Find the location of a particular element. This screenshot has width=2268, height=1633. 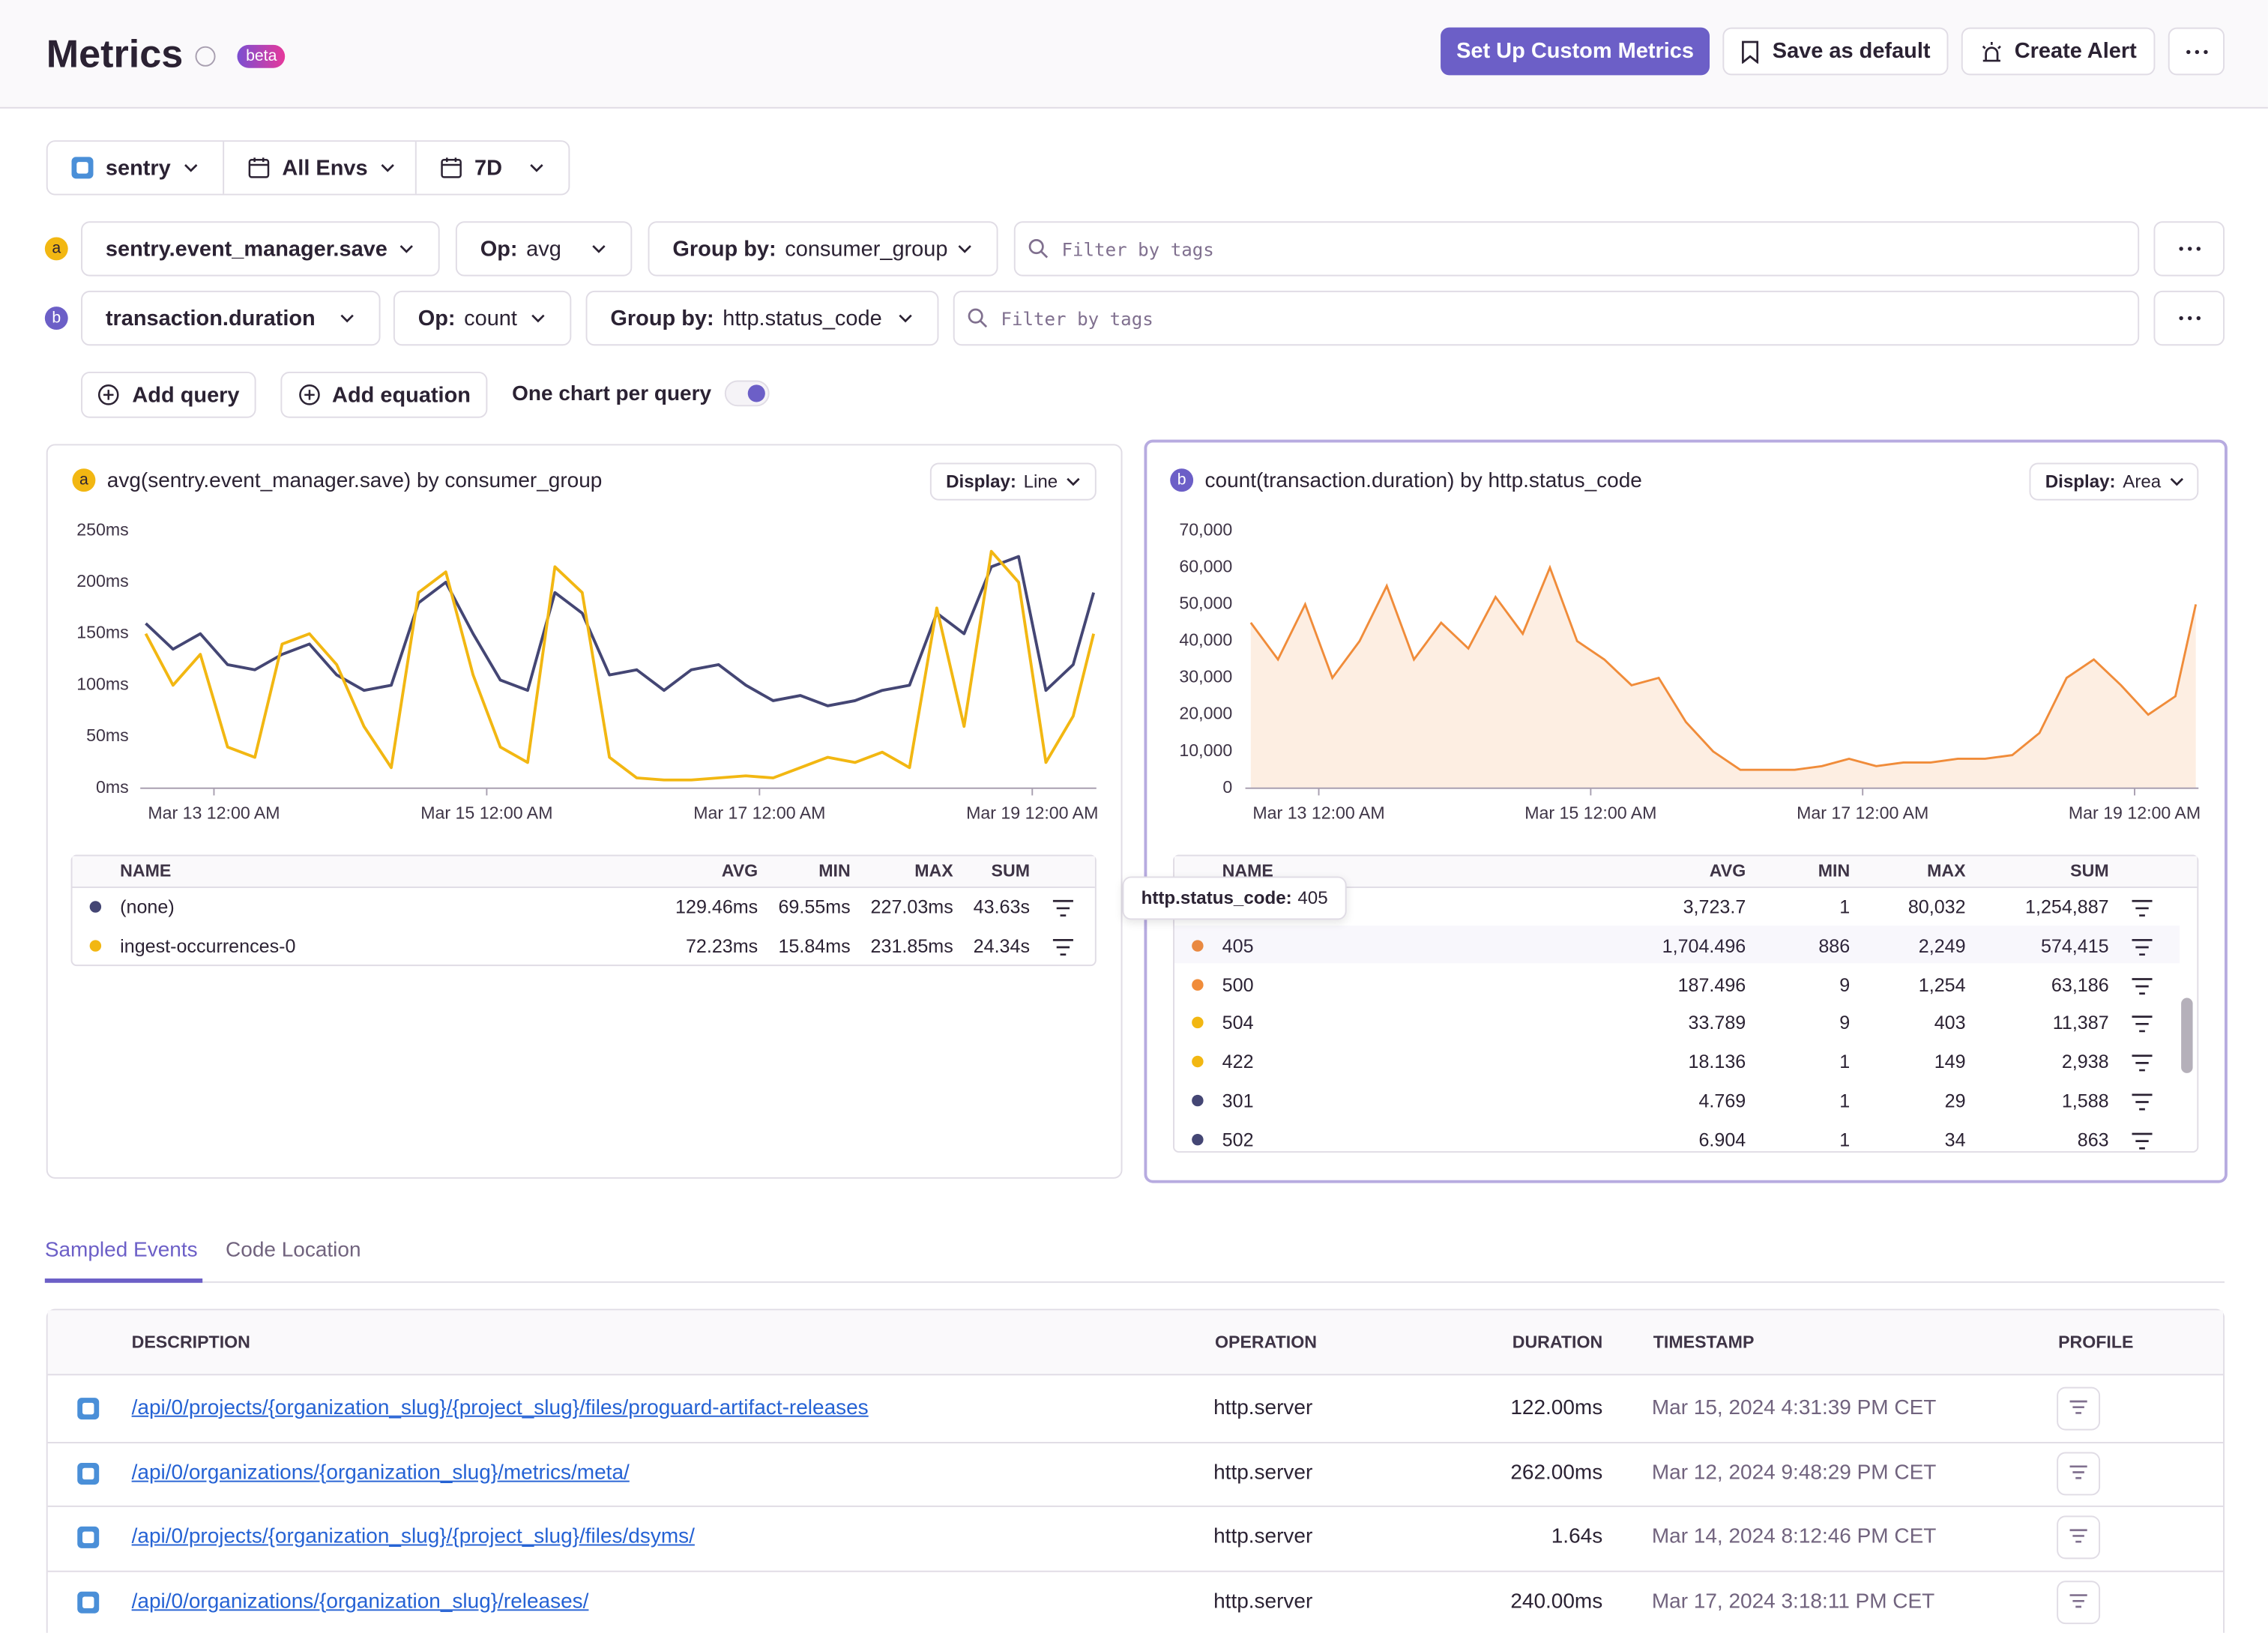

metric-name: transaction.duration is located at coordinates (210, 318).